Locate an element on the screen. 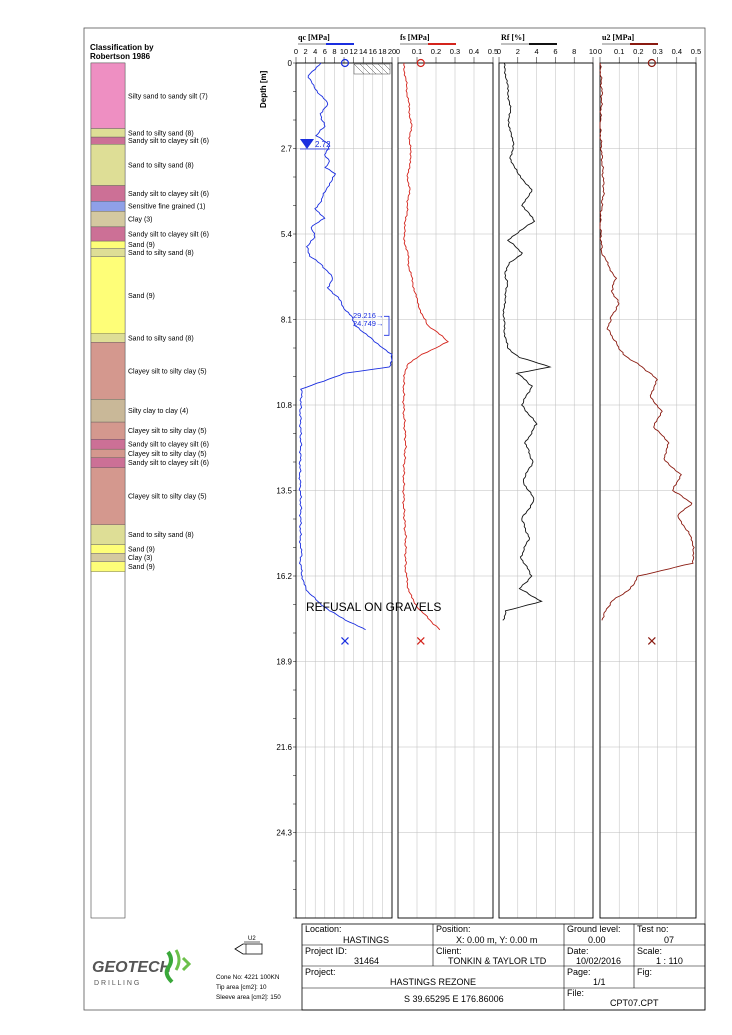 This screenshot has height=1035, width=732. location-value: HASTINGS is located at coordinates (366, 940).